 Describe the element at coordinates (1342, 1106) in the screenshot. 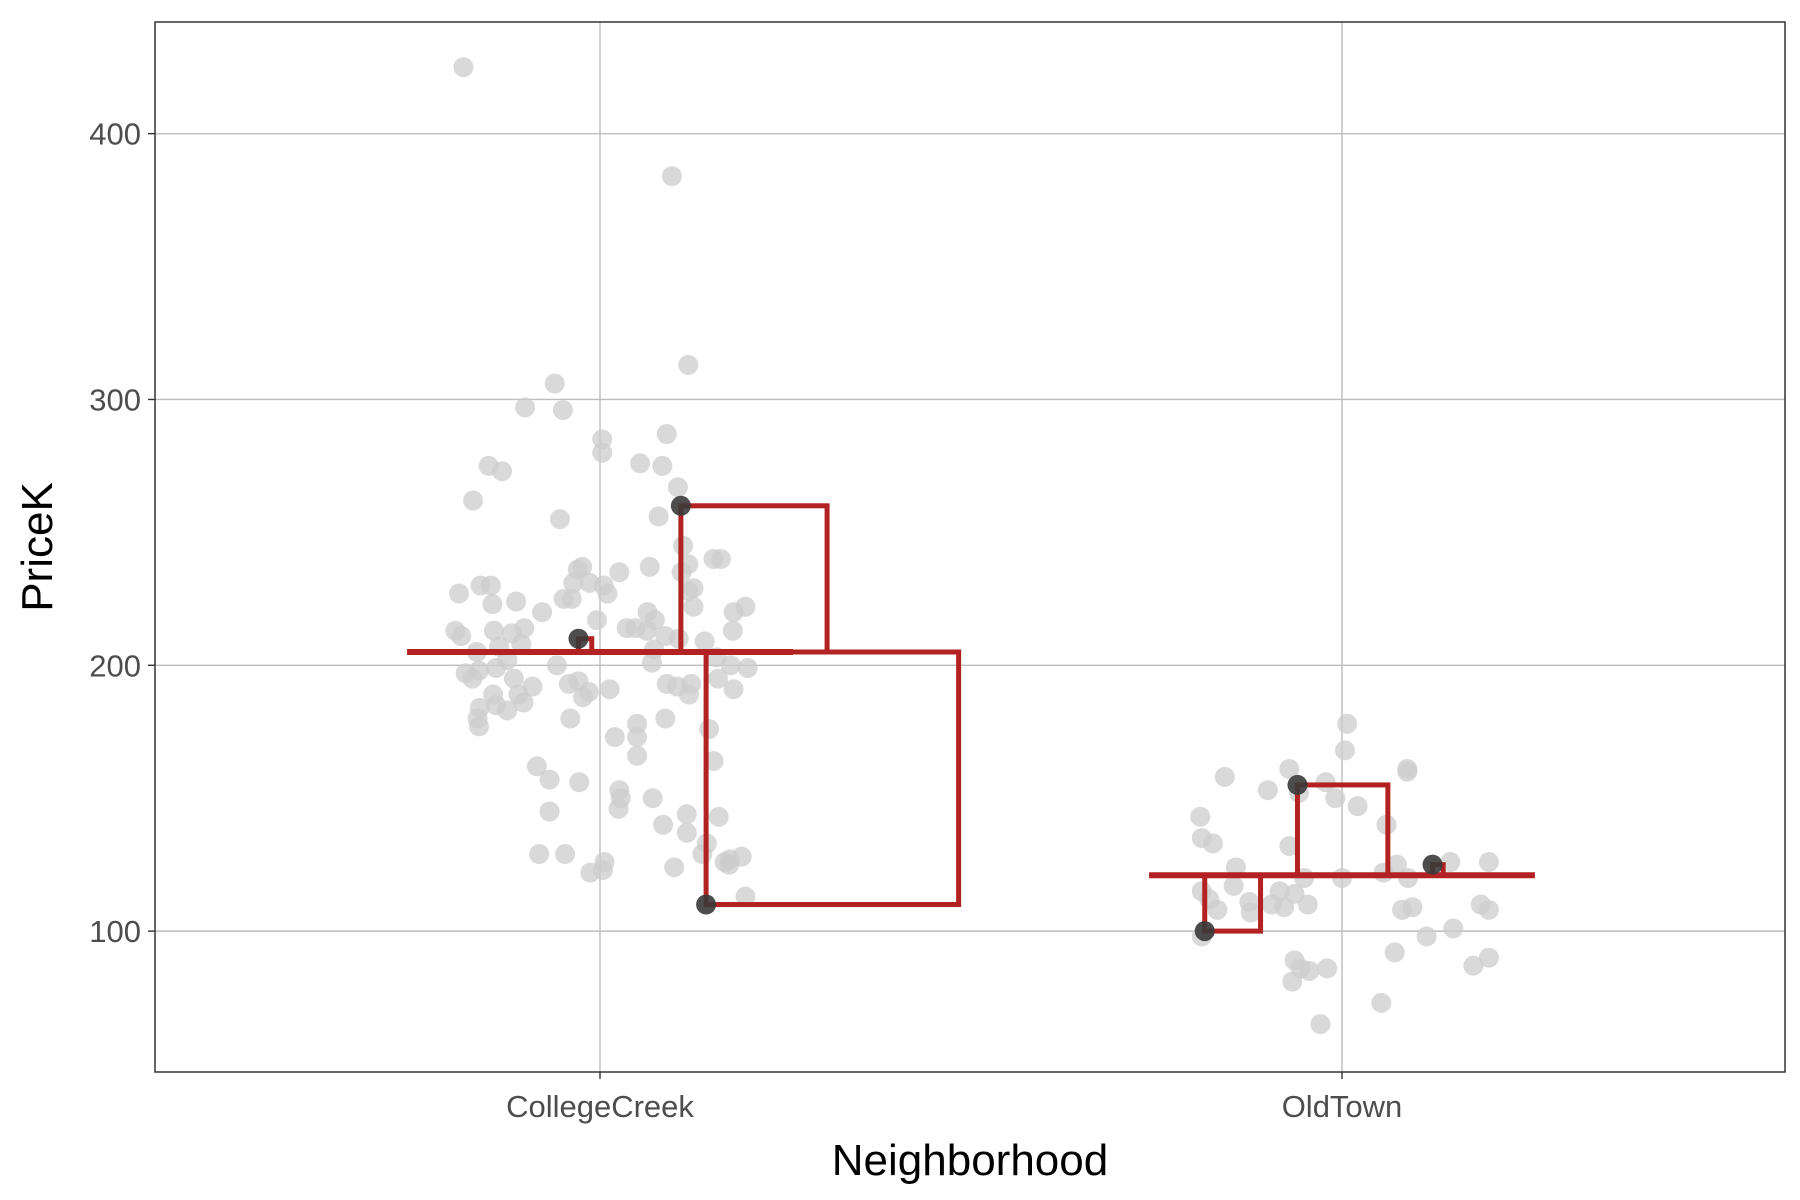

I see `x-tick-label: OldTown` at that location.